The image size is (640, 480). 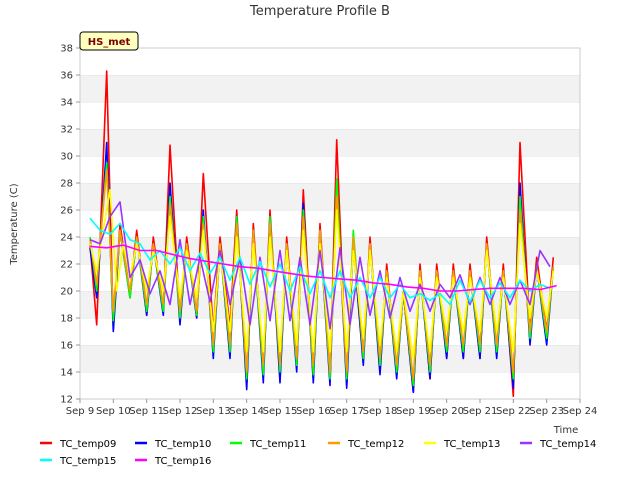 What do you see at coordinates (113, 411) in the screenshot?
I see `x-tick-label: Sep 10` at bounding box center [113, 411].